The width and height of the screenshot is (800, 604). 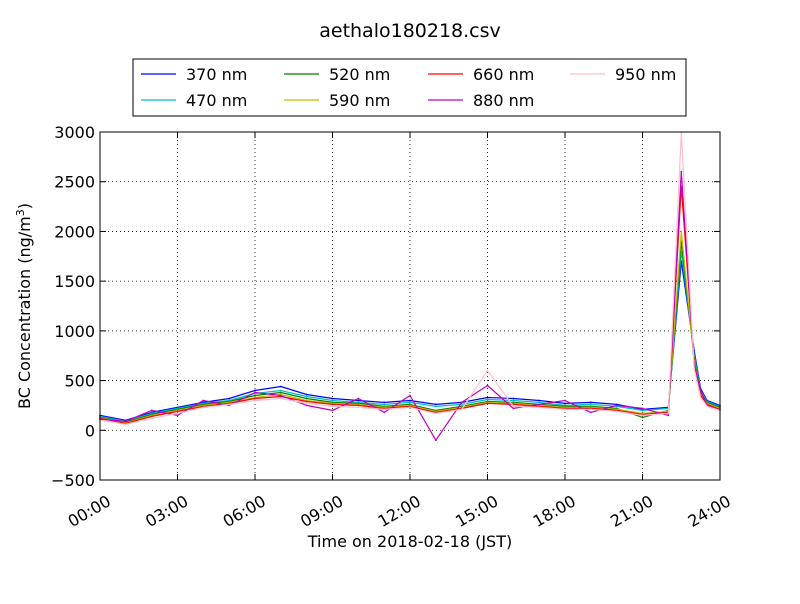 I want to click on legend-label: 520 nm, so click(x=359, y=74).